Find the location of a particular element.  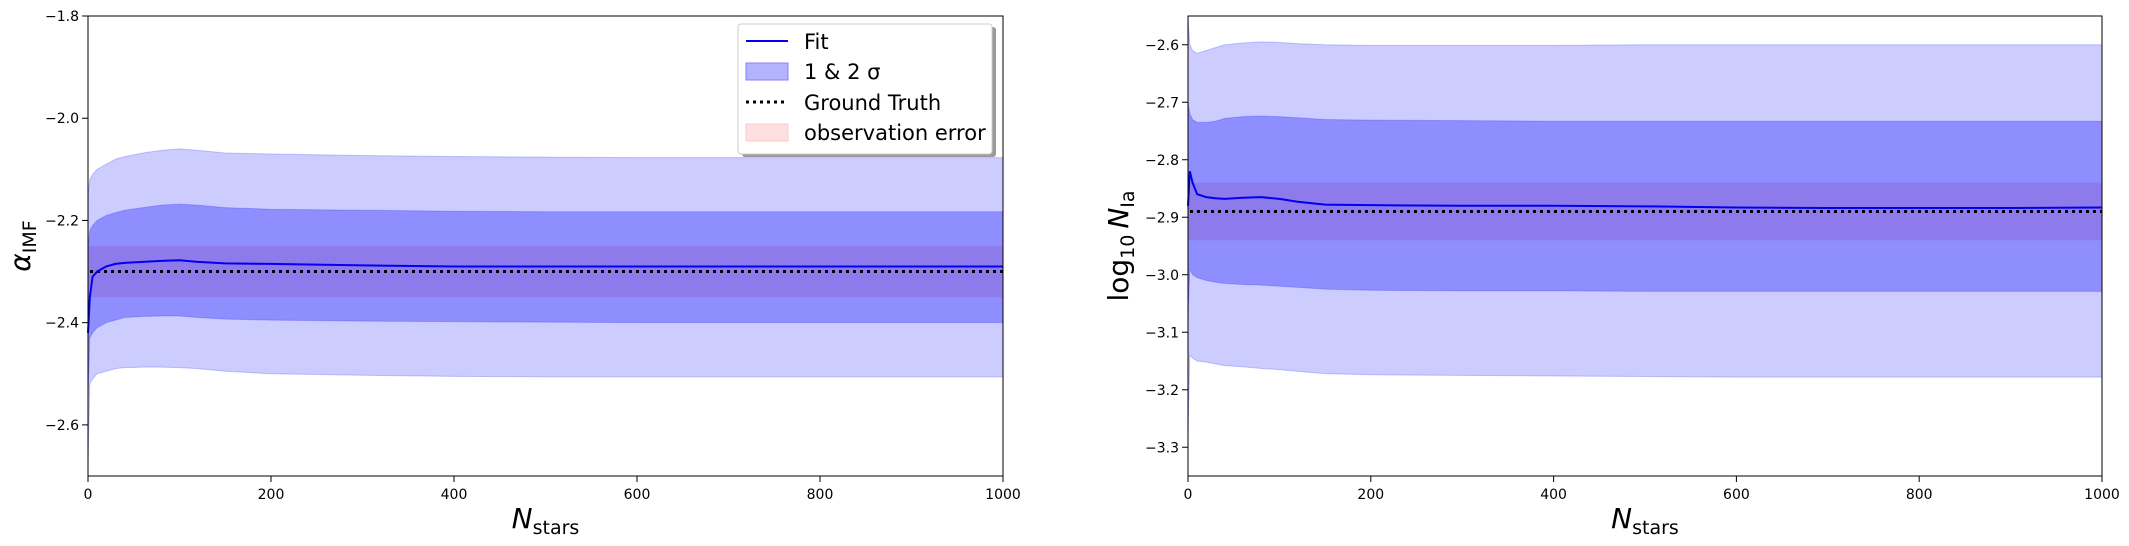

y-tick-label: −3.0 is located at coordinates (1162, 276).